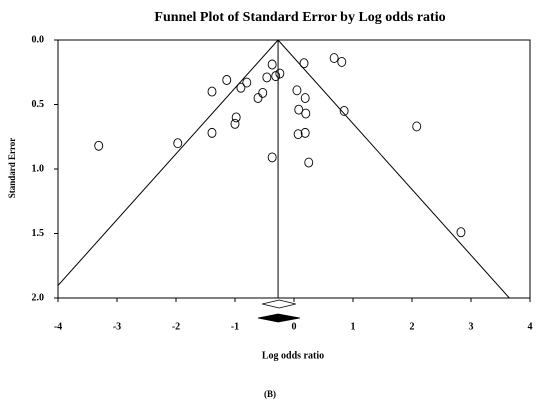 This screenshot has width=550, height=407. I want to click on x-tick-label: 4, so click(530, 326).